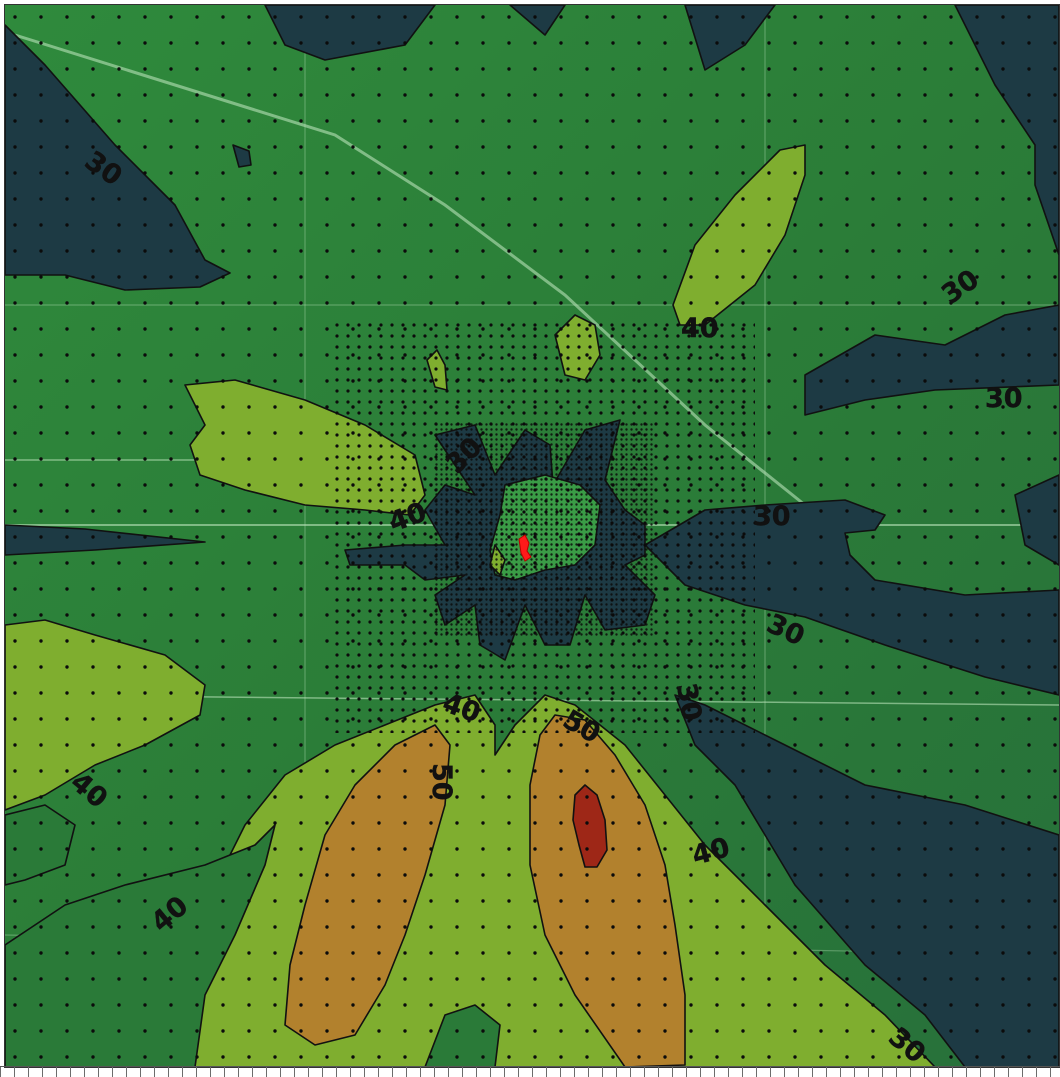 The width and height of the screenshot is (1060, 1077). What do you see at coordinates (441, 782) in the screenshot?
I see `label-50-s: 50` at bounding box center [441, 782].